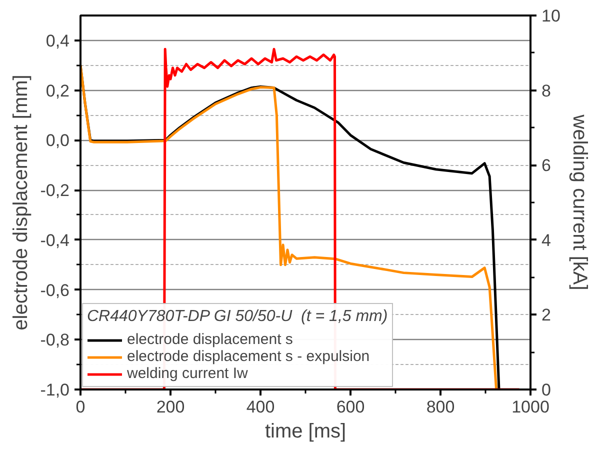 The height and width of the screenshot is (450, 610). What do you see at coordinates (58, 40) in the screenshot?
I see `y-tick-label: 0,4` at bounding box center [58, 40].